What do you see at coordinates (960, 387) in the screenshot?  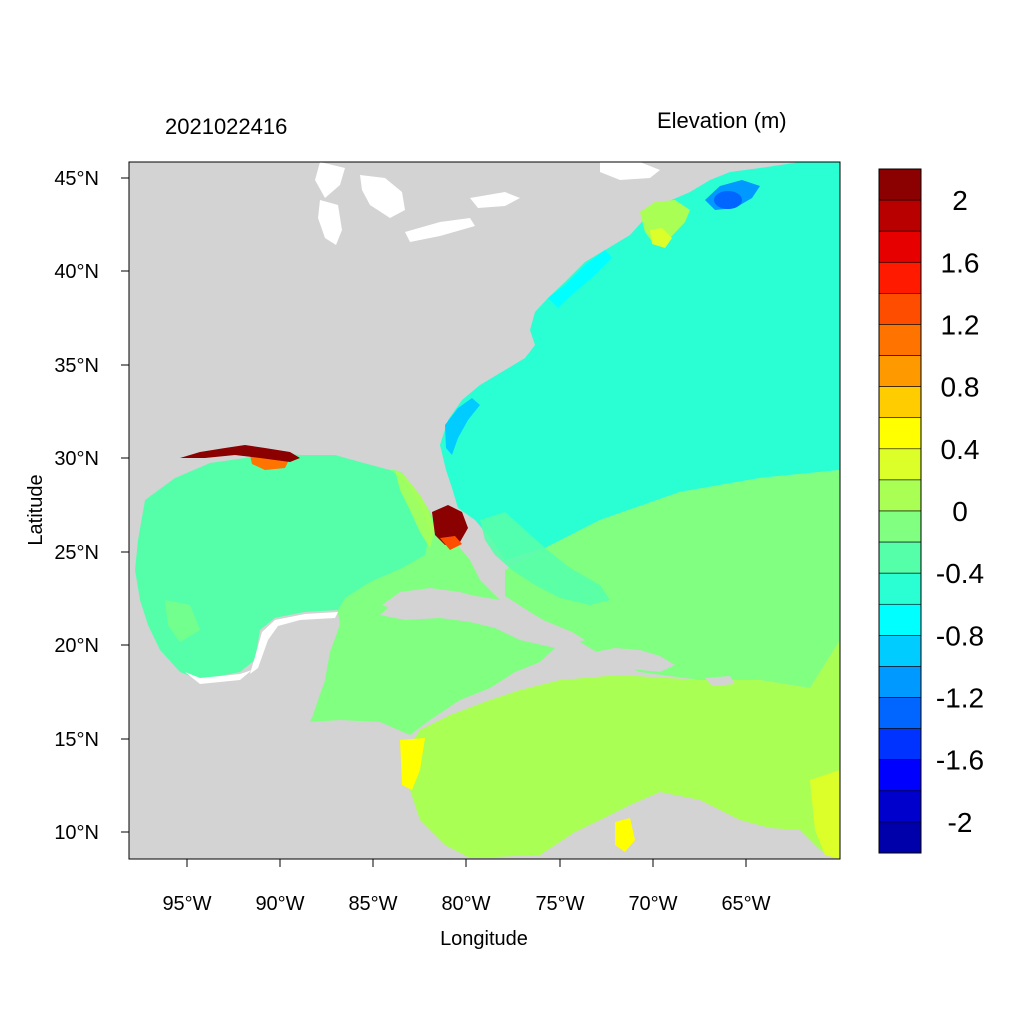 I see `colorbar-label: 0.8` at bounding box center [960, 387].